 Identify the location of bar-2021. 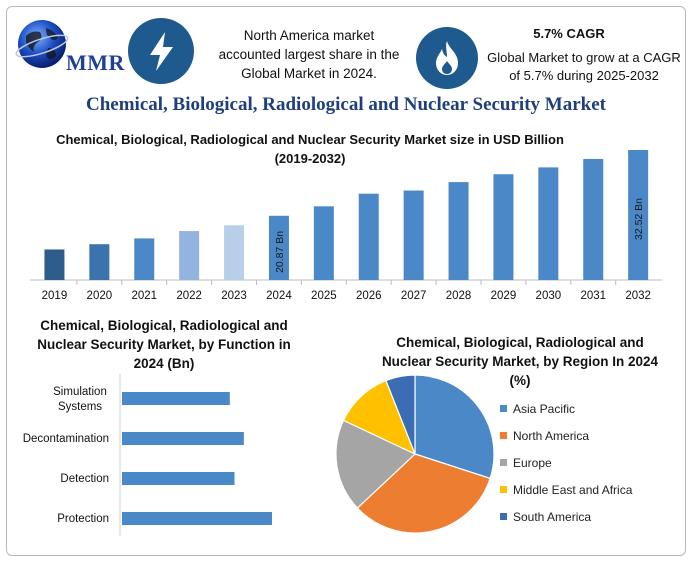
(144, 259).